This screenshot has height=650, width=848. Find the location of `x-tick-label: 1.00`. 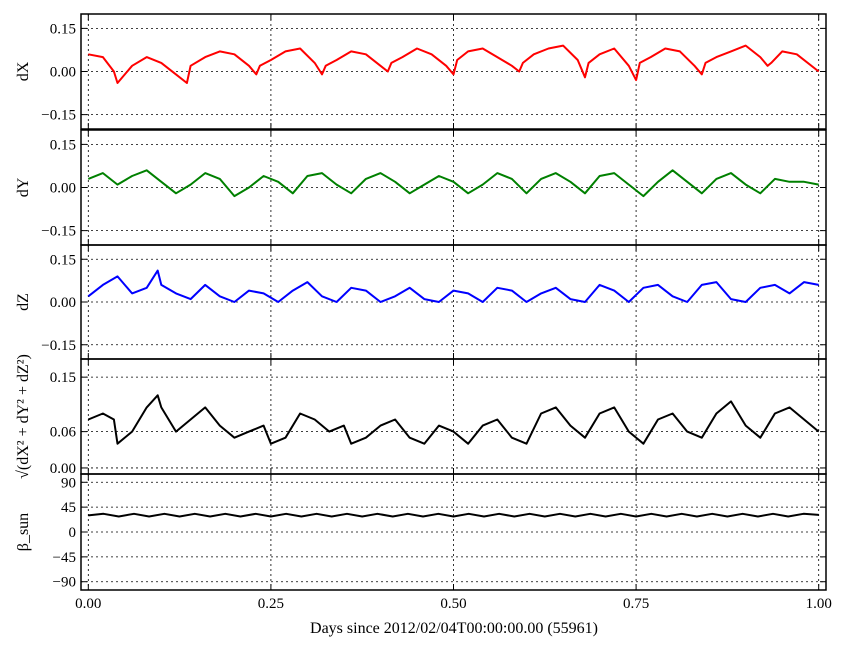

x-tick-label: 1.00 is located at coordinates (819, 604).